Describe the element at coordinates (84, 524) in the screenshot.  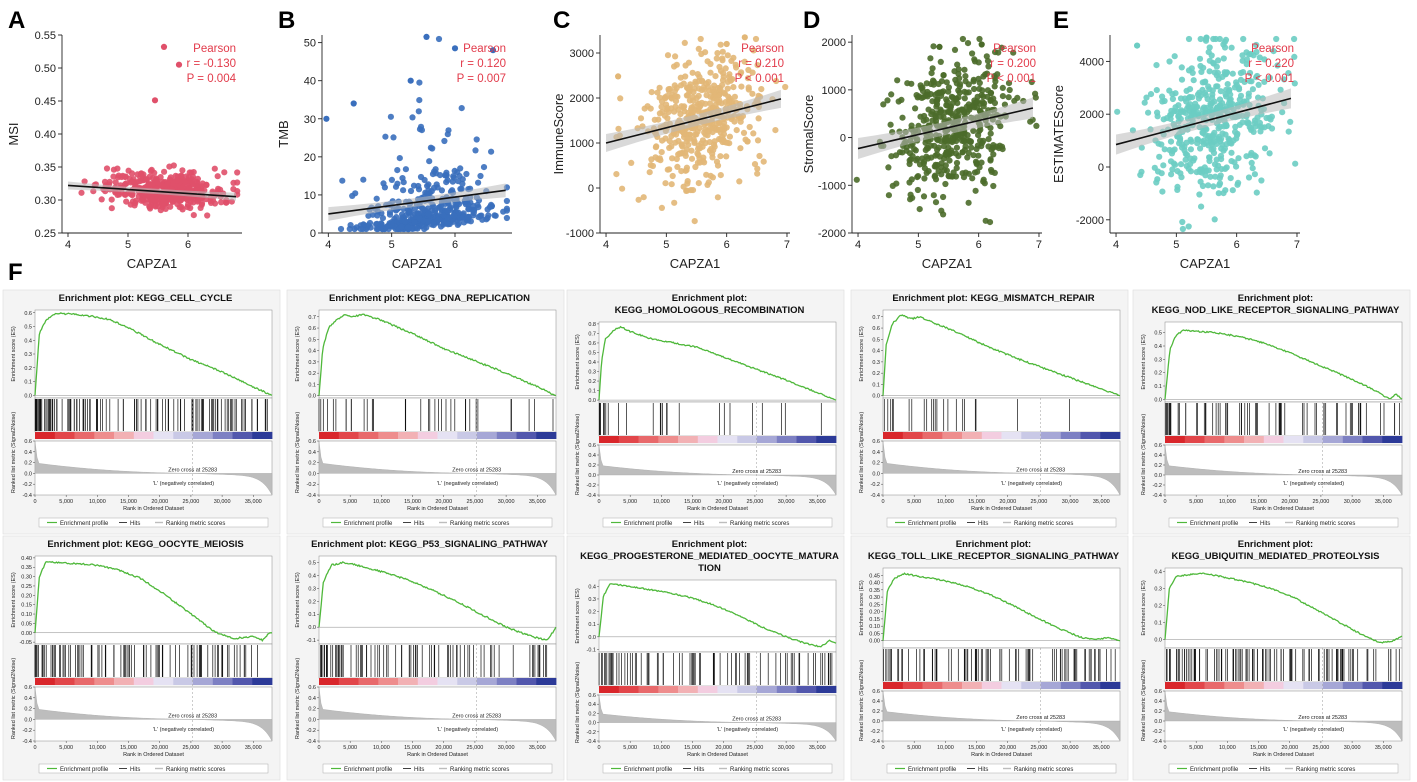
I see `legend-profile-label: Enrichment profile` at that location.